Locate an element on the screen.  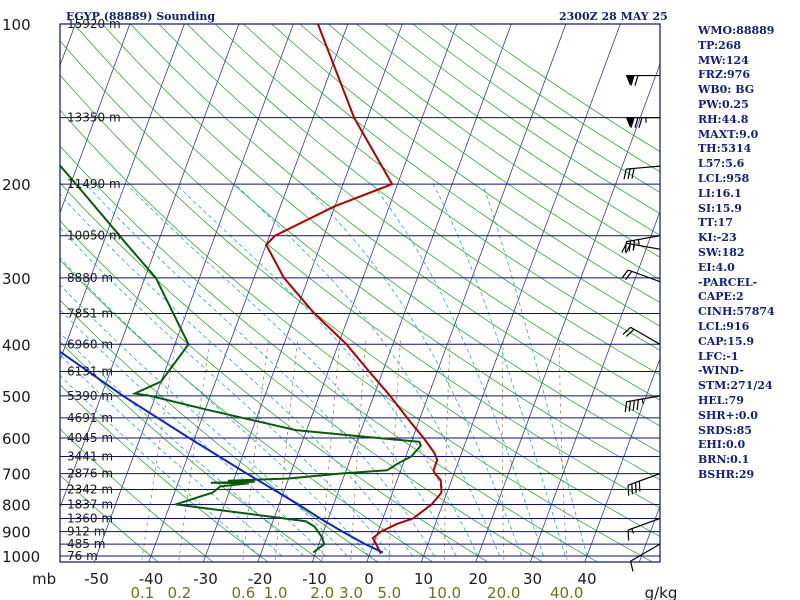
height-label: 1837 m is located at coordinates (90, 504).